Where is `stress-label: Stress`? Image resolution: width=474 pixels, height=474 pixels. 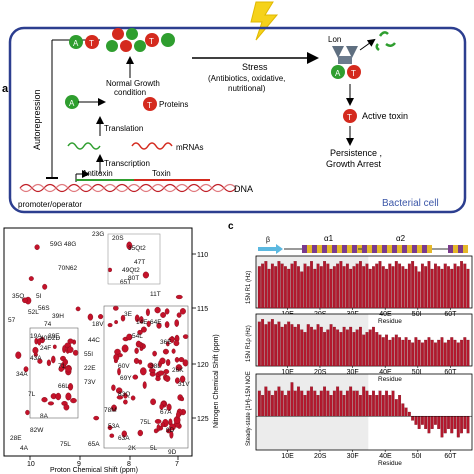
stress-label: Stress is located at coordinates (255, 67).